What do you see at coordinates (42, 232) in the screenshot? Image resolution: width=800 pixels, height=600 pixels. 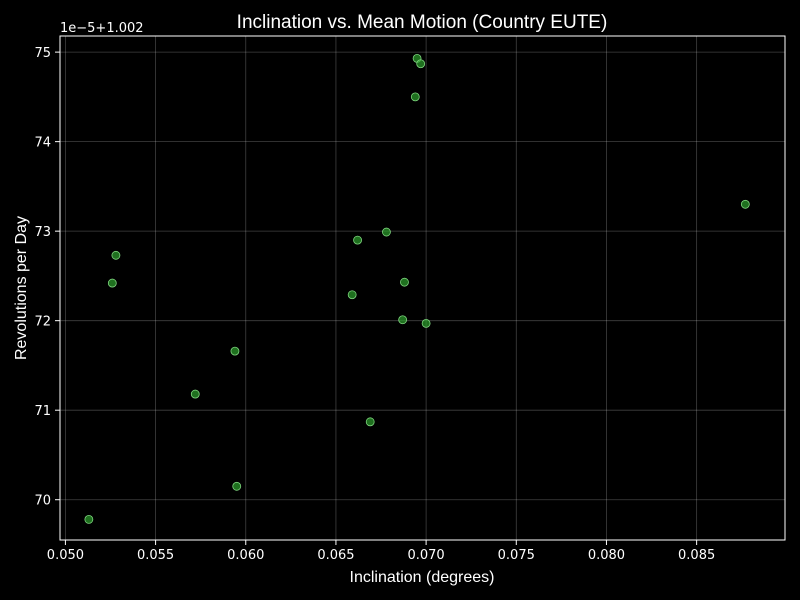 I see `y-tick-label: 73` at bounding box center [42, 232].